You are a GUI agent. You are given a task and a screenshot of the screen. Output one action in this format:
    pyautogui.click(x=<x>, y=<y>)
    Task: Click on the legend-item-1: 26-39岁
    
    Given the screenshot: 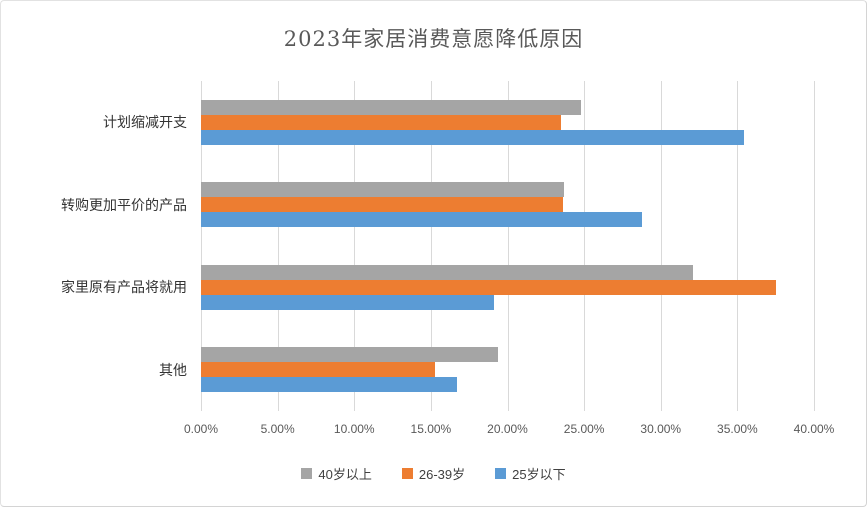 What is the action you would take?
    pyautogui.click(x=433, y=473)
    